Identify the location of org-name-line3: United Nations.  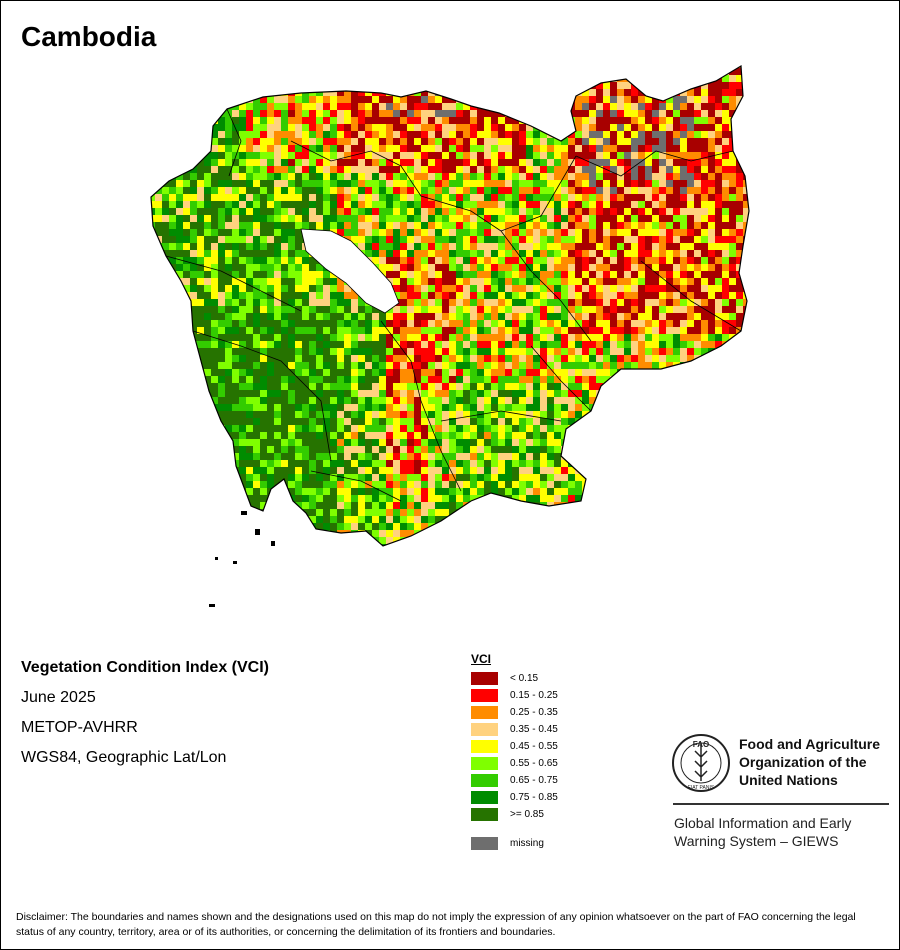
(788, 780).